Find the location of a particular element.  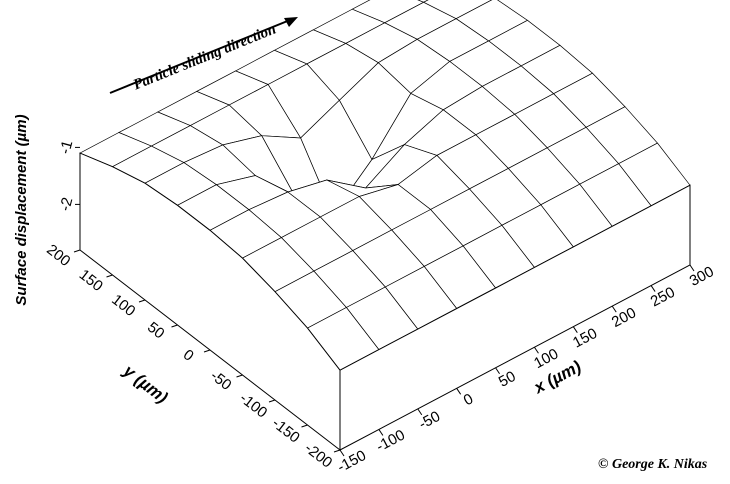

y-tick-label: 200 is located at coordinates (58, 255).